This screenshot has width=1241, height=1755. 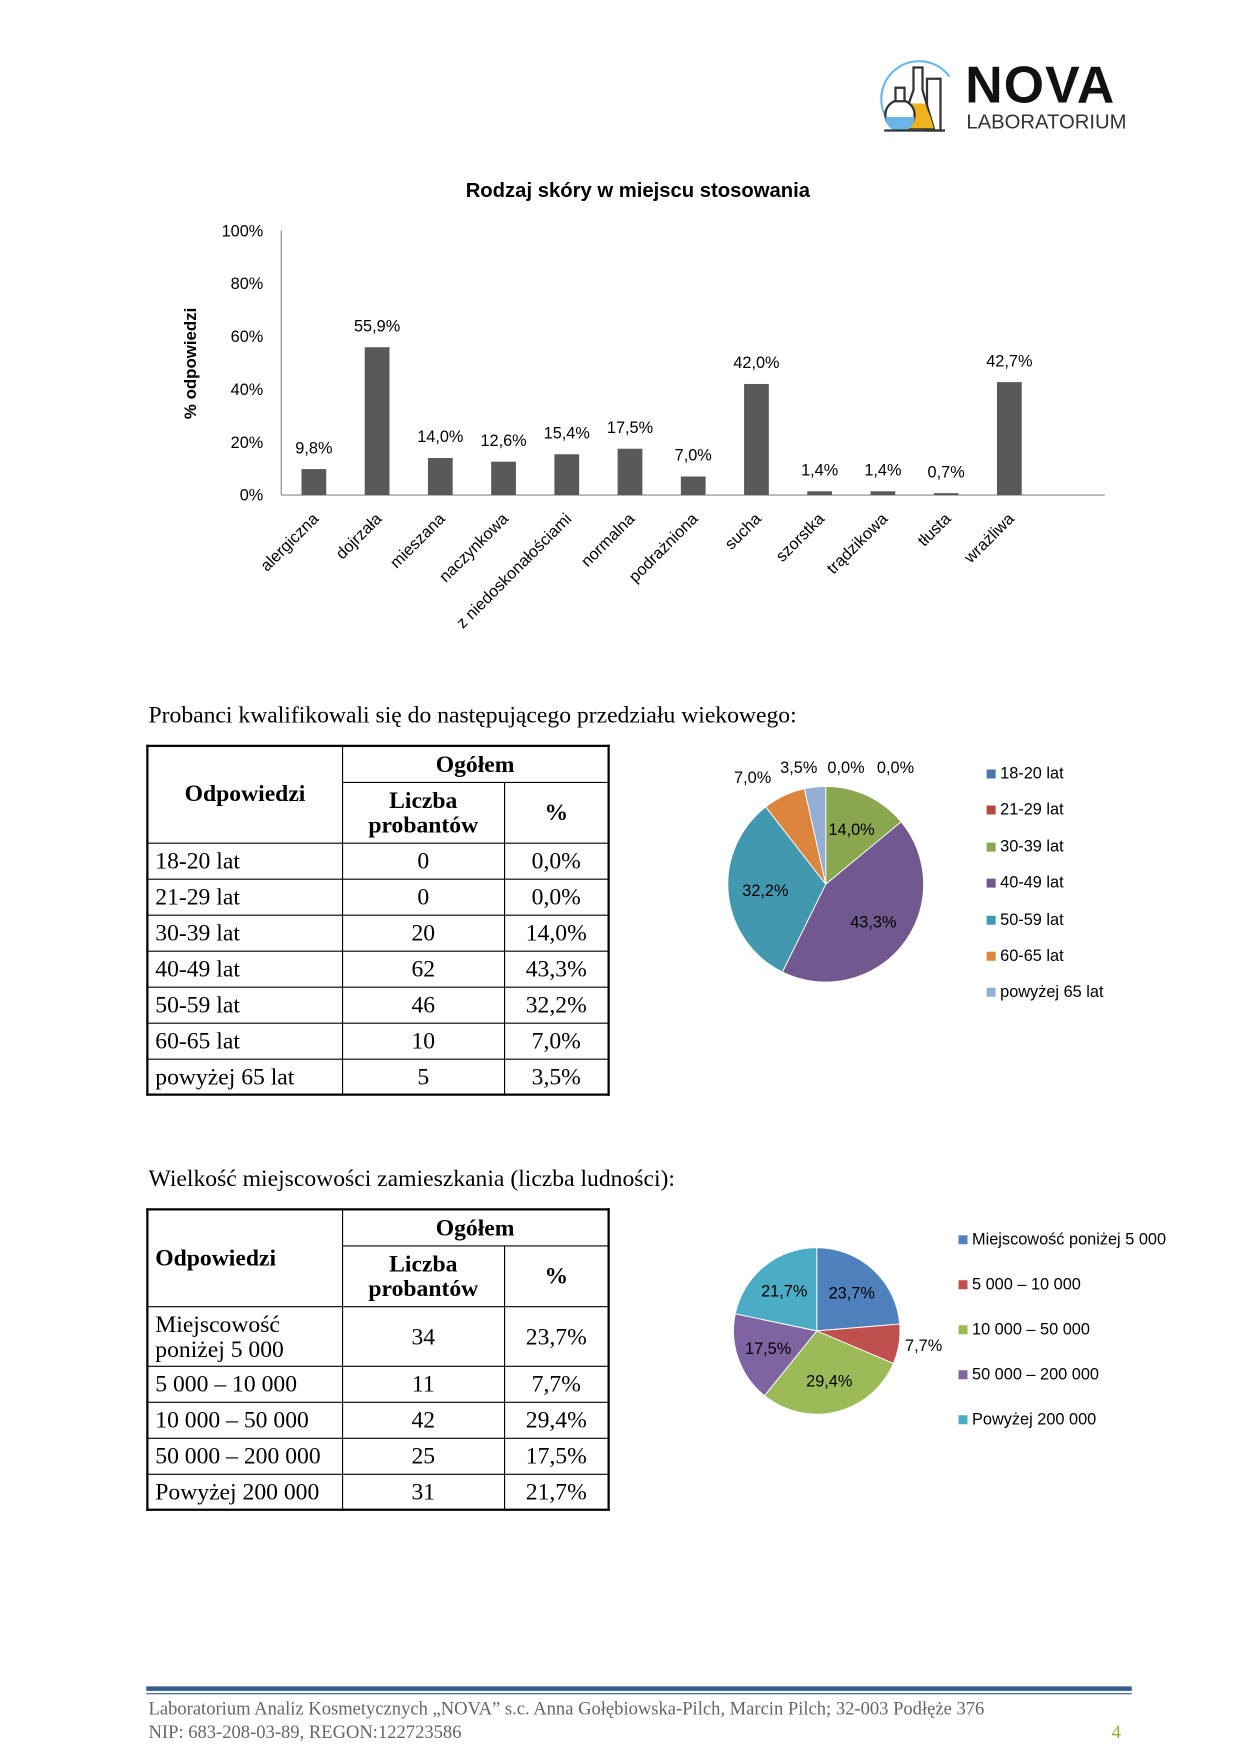 I want to click on x-tick-label: dojrzała, so click(x=359, y=536).